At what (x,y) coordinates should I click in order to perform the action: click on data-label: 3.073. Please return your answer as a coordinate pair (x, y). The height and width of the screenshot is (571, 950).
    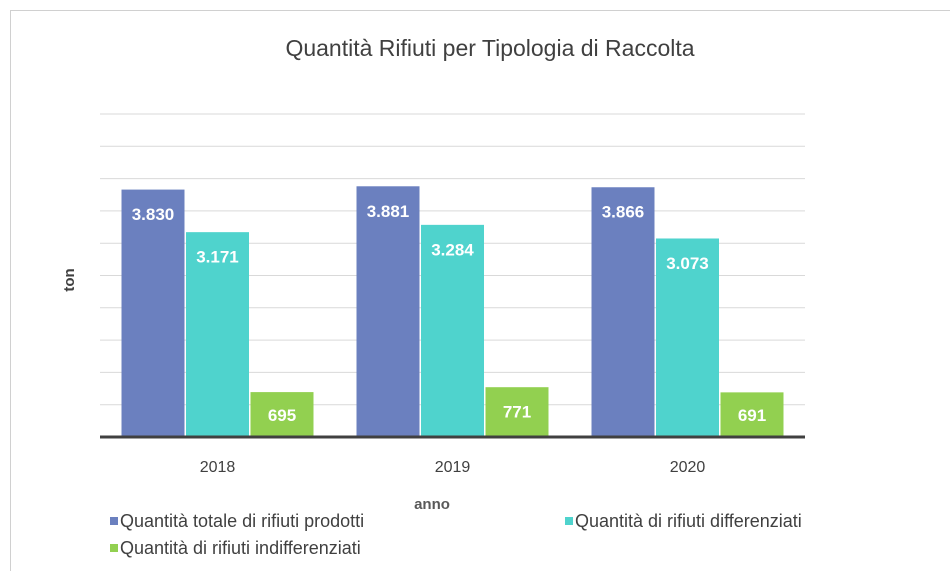
    Looking at the image, I should click on (687, 263).